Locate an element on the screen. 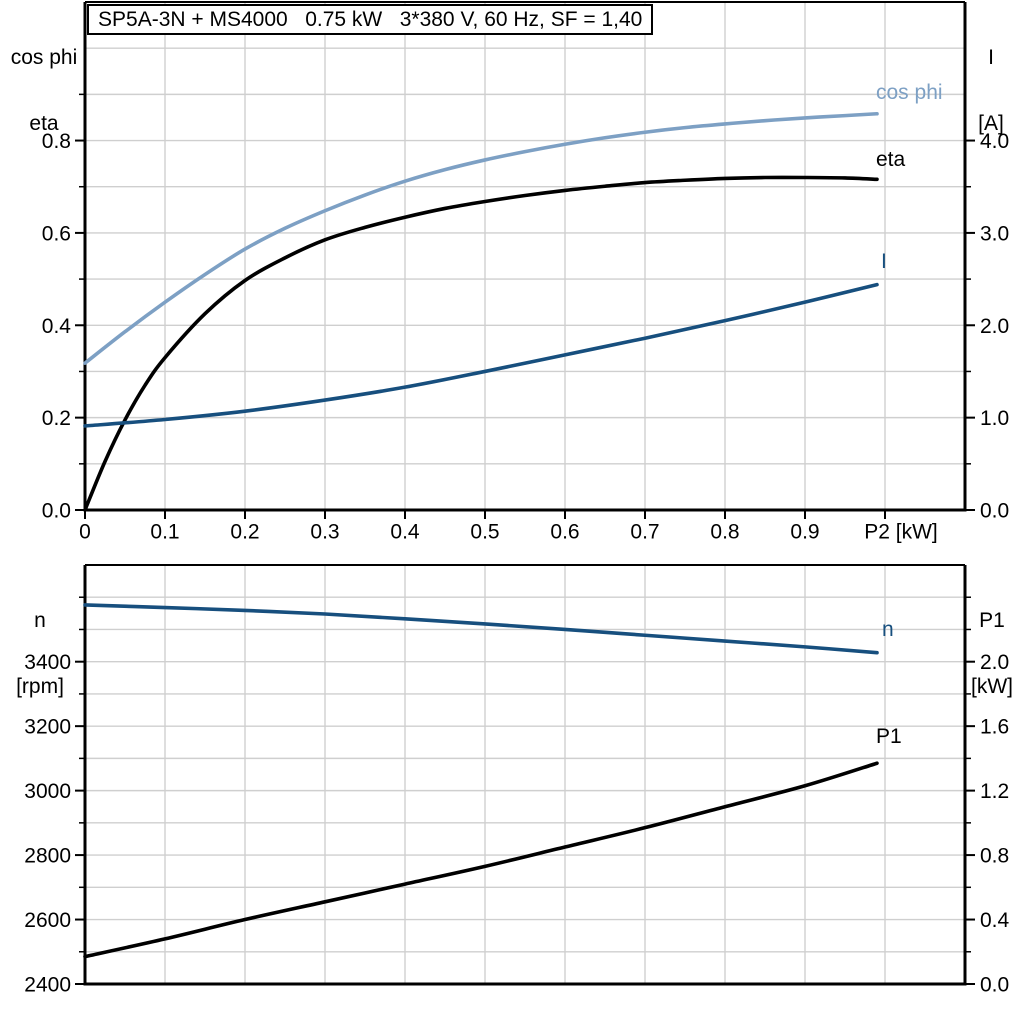 The width and height of the screenshot is (1024, 1024). x-tick-label: 0.2 is located at coordinates (244, 531).